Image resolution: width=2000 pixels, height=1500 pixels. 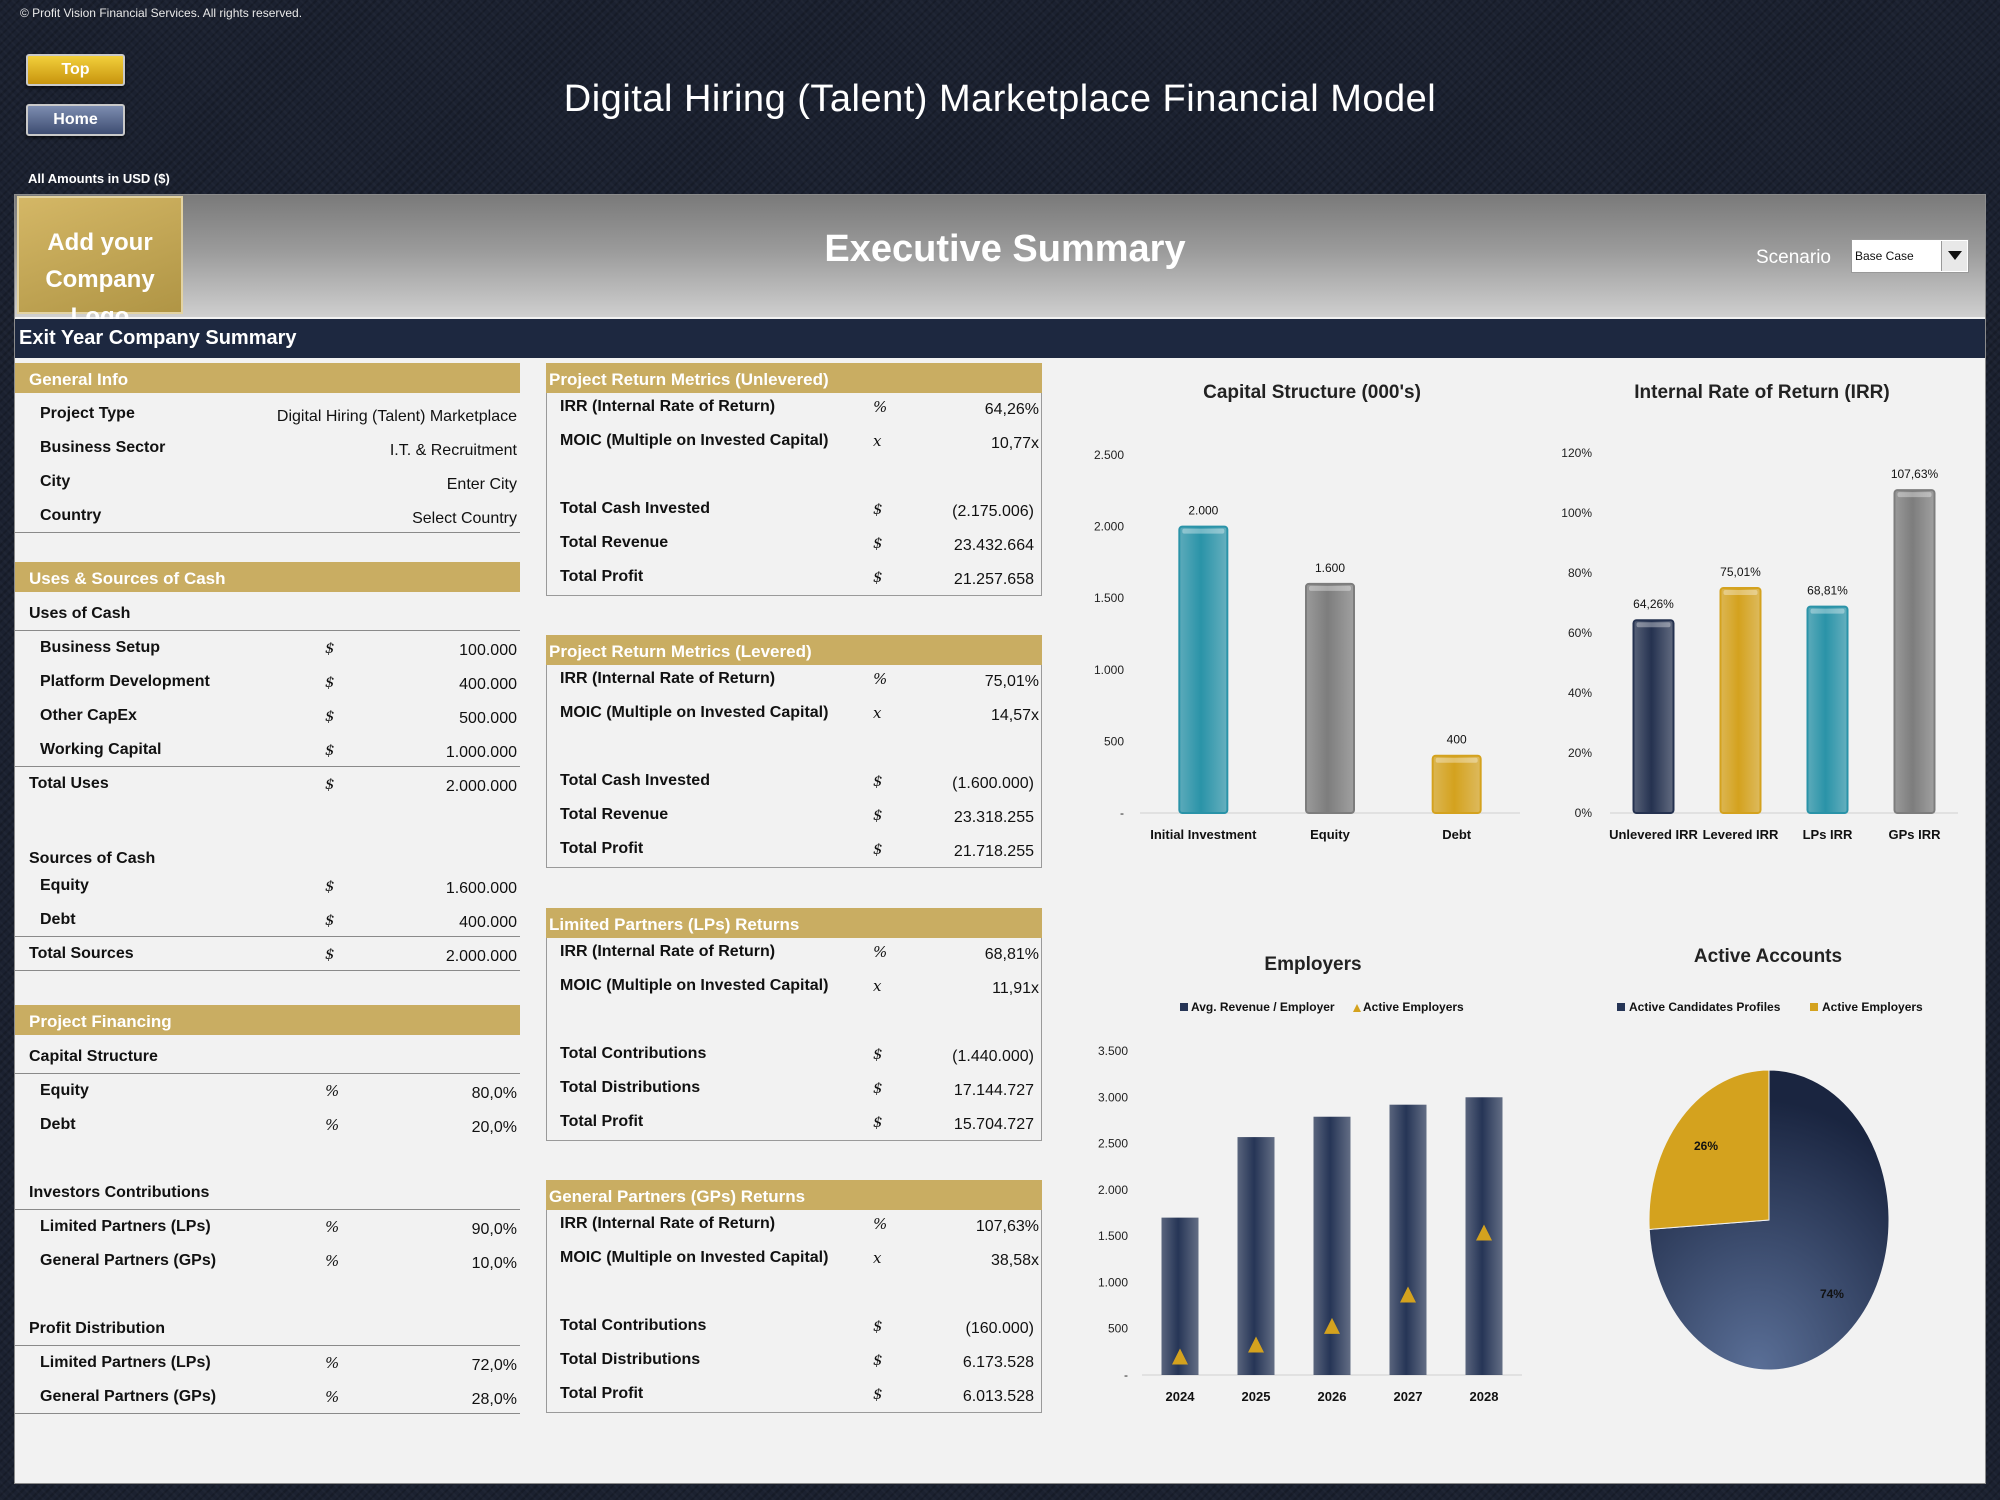 I want to click on marker, so click(x=1256, y=1344).